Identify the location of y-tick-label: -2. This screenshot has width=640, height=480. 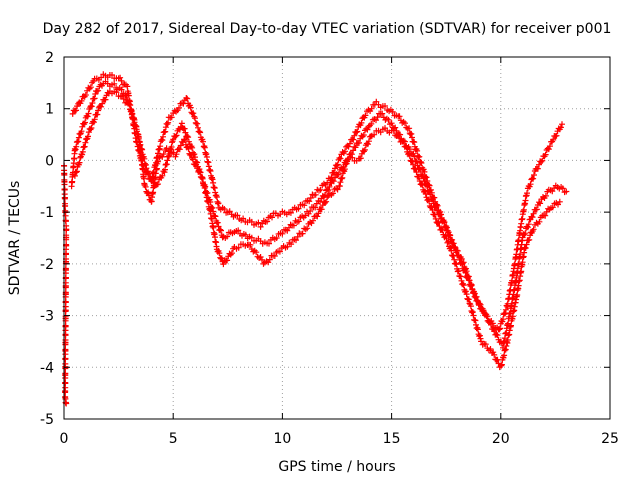
(47, 265).